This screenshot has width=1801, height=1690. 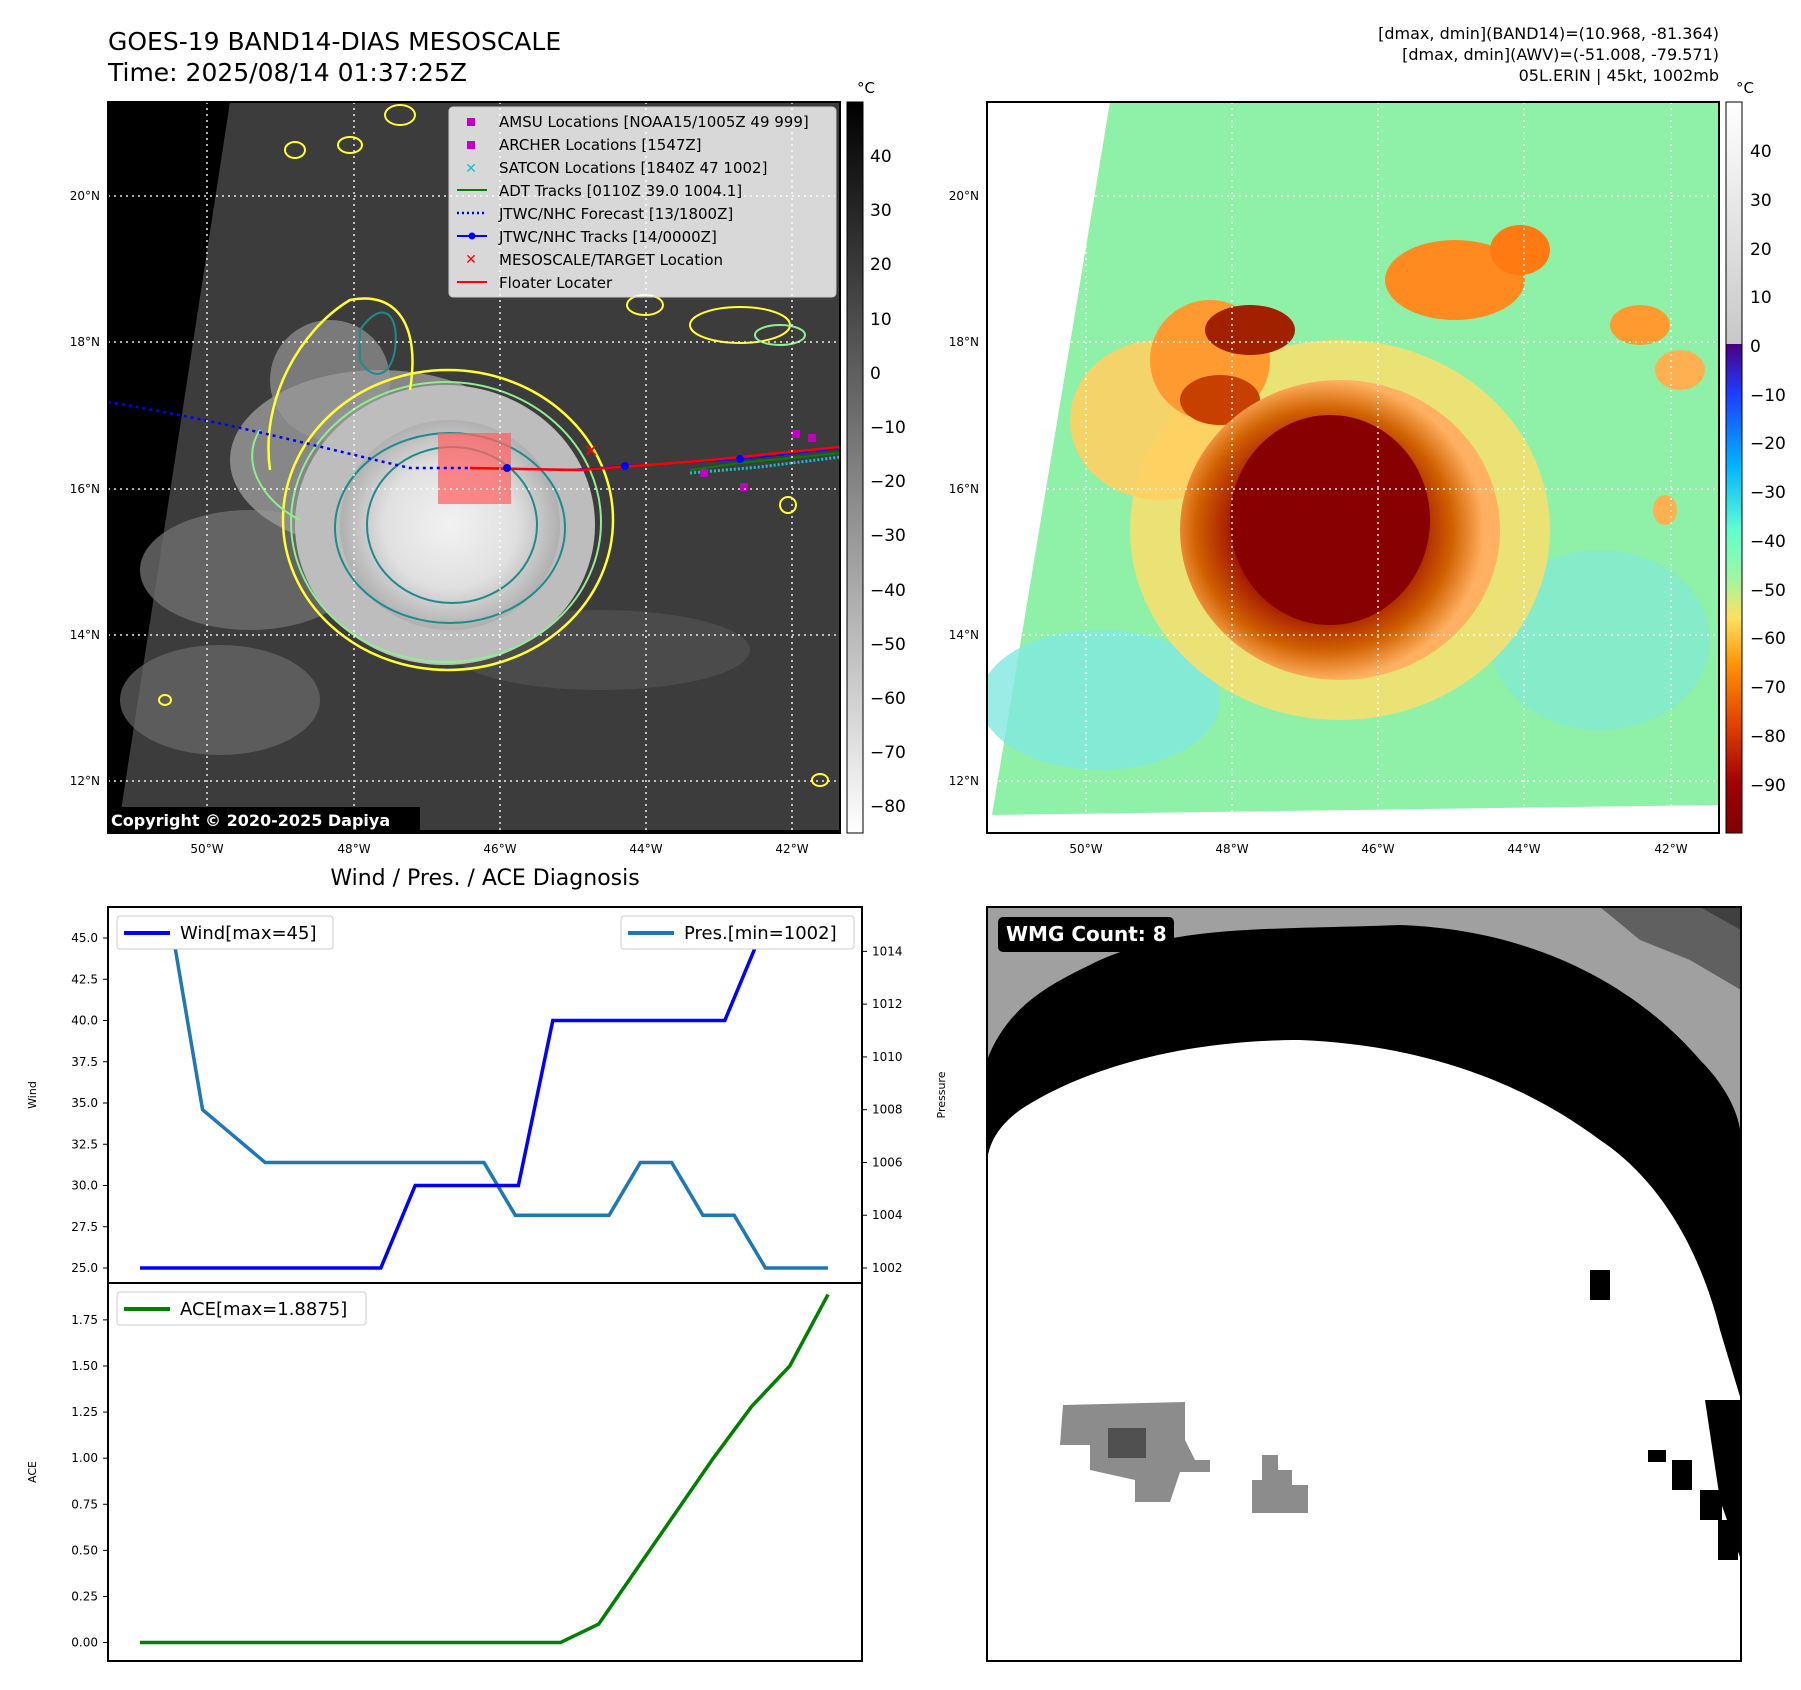 I want to click on pressure-tick-label: 1006, so click(x=887, y=1162).